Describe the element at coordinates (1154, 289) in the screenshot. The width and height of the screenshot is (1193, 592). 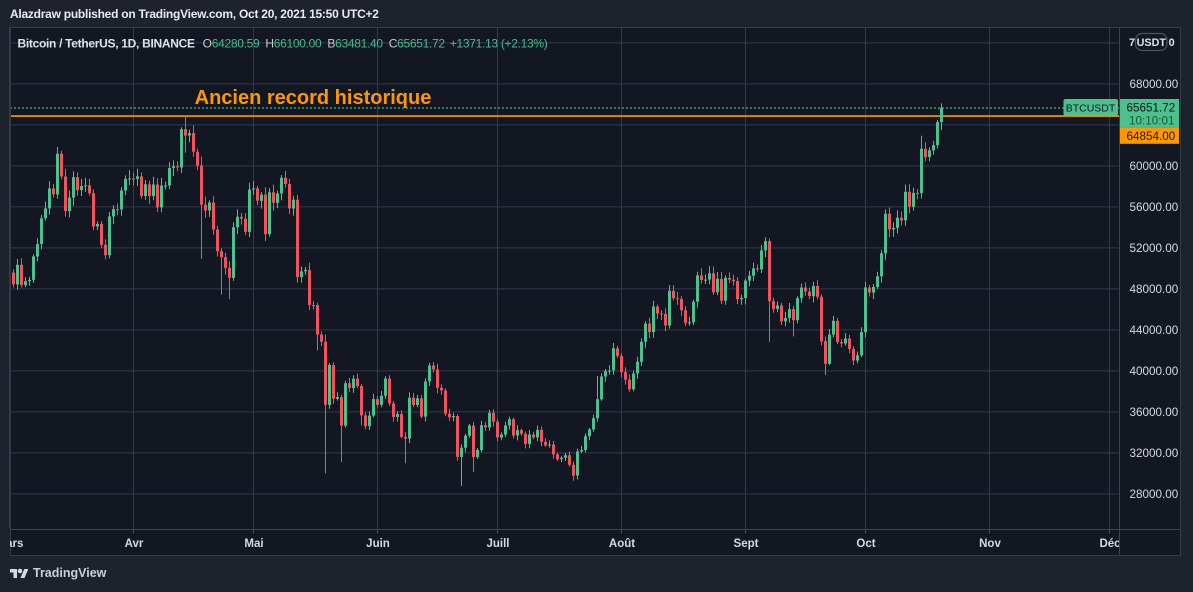
I see `svg-text: 48000.00` at that location.